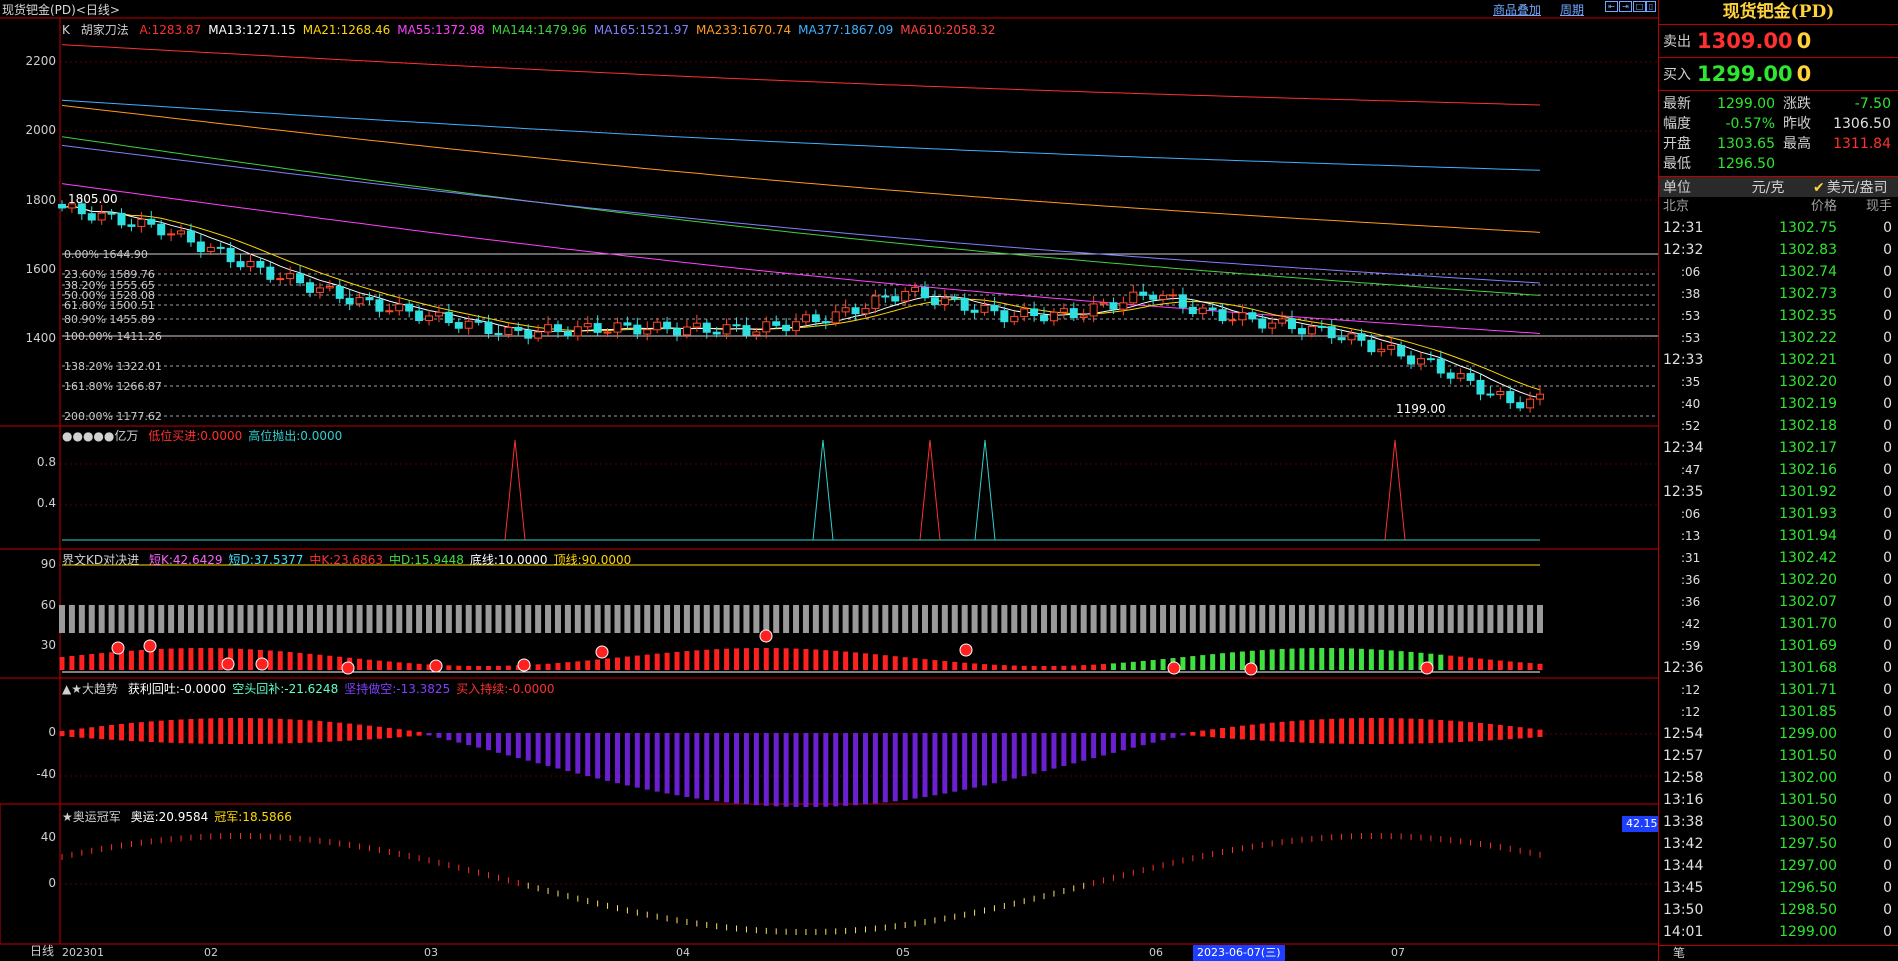  What do you see at coordinates (1778, 646) in the screenshot?
I see `tick-row: :59 1301.69 0` at bounding box center [1778, 646].